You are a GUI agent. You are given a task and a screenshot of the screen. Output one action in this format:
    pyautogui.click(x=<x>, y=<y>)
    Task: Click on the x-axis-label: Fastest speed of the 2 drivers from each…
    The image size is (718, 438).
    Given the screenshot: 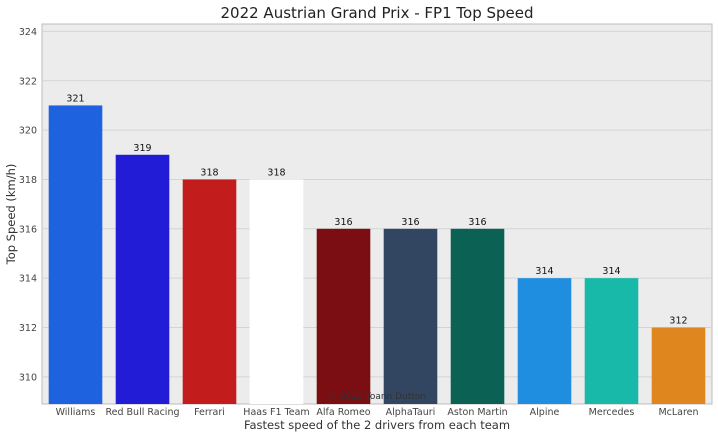 What is the action you would take?
    pyautogui.click(x=377, y=425)
    